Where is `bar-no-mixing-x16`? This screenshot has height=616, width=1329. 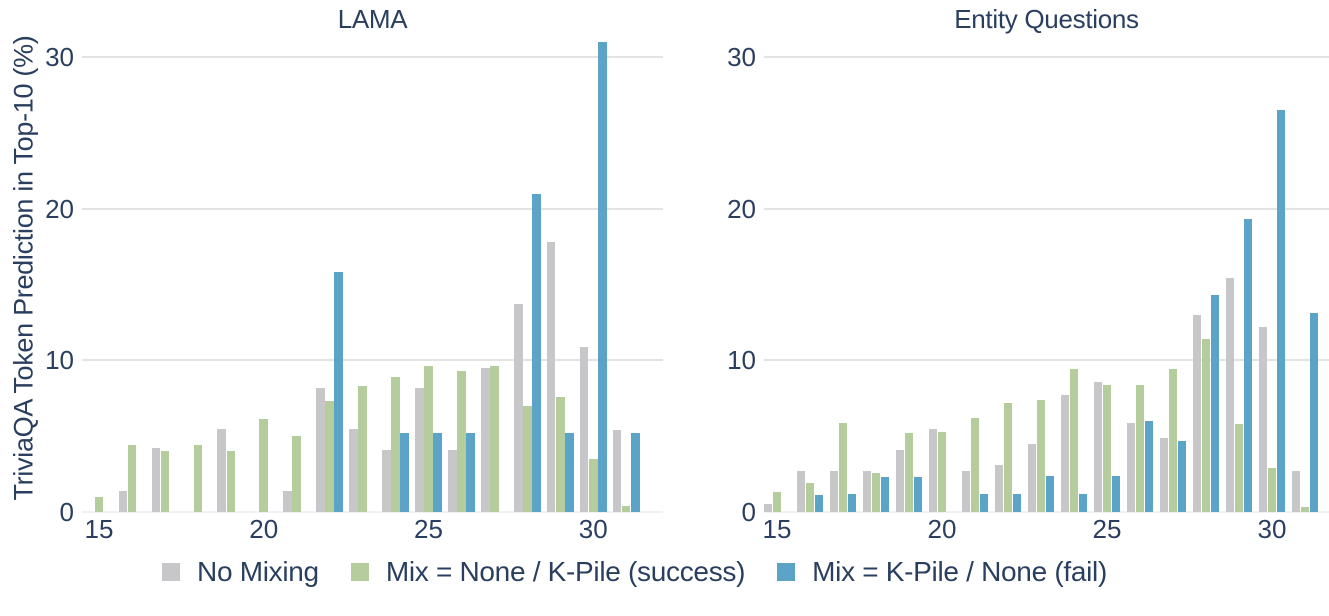 bar-no-mixing-x16 is located at coordinates (801, 491).